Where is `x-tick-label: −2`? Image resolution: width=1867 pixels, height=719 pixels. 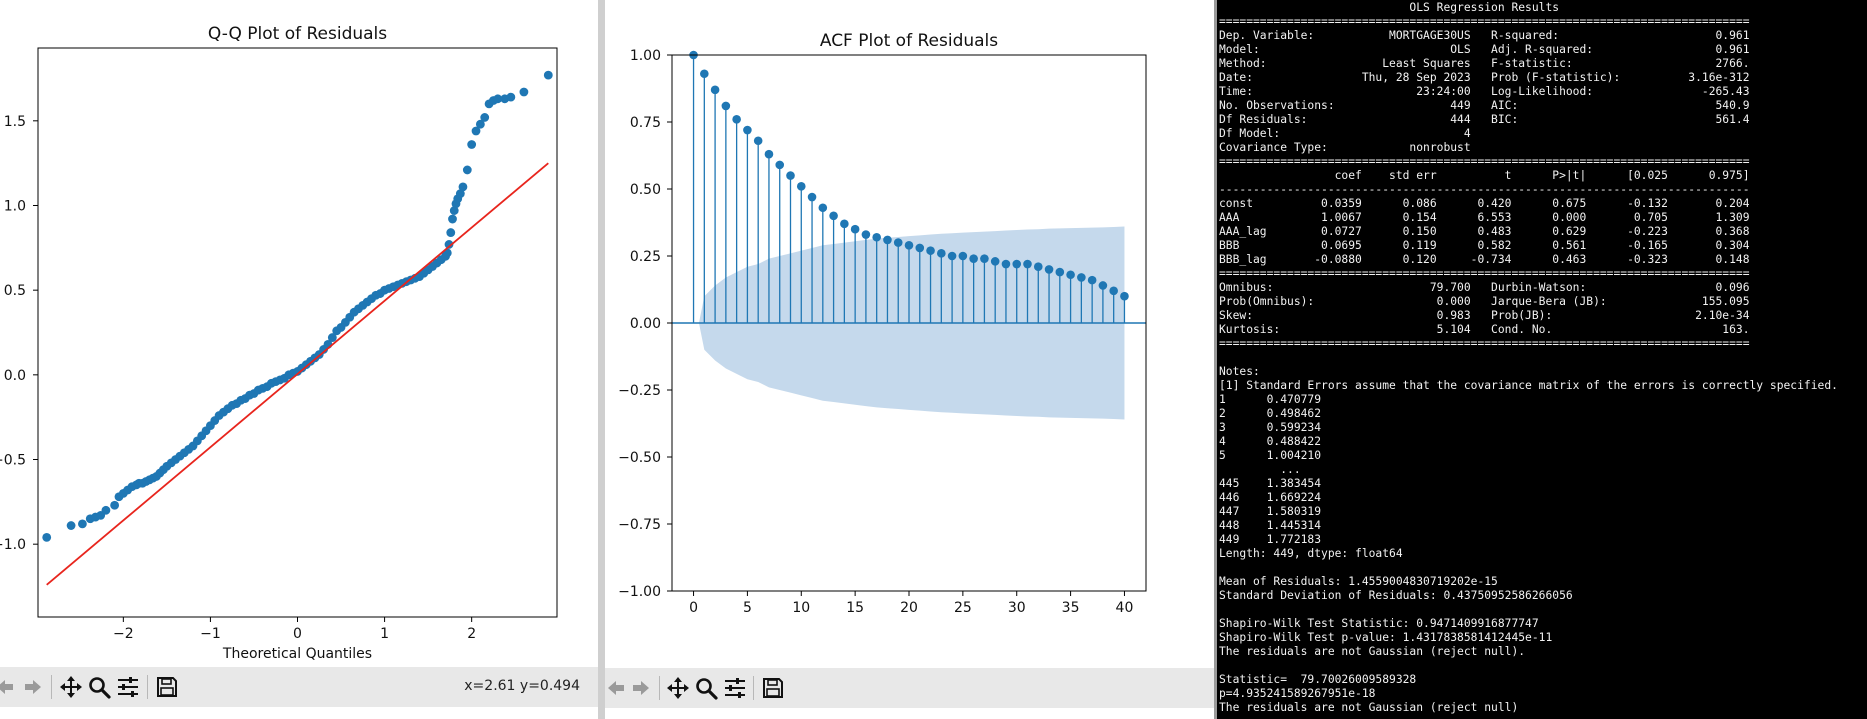 x-tick-label: −2 is located at coordinates (123, 634).